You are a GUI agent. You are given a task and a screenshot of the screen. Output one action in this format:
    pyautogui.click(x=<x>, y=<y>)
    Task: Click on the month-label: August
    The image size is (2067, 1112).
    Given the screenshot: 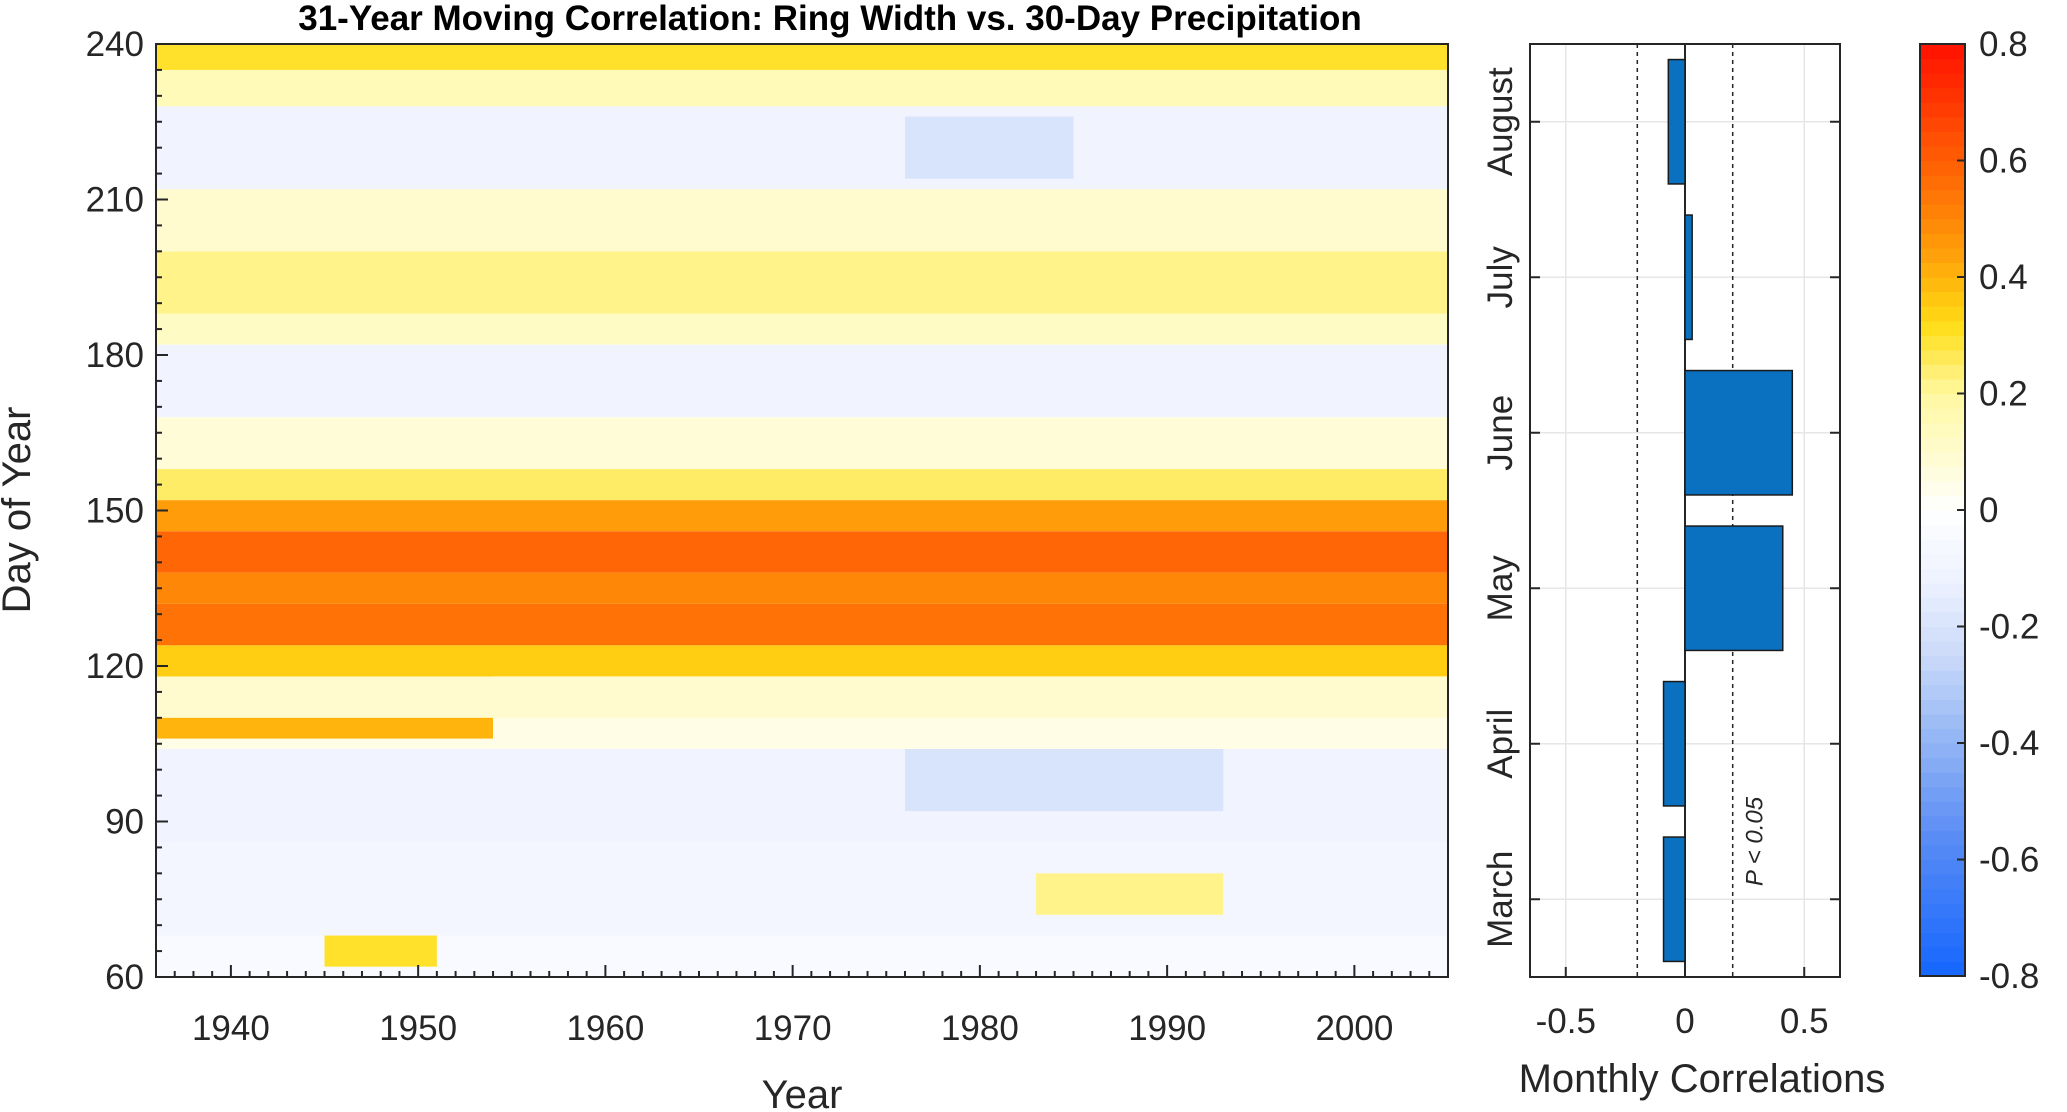 What is the action you would take?
    pyautogui.click(x=1500, y=121)
    